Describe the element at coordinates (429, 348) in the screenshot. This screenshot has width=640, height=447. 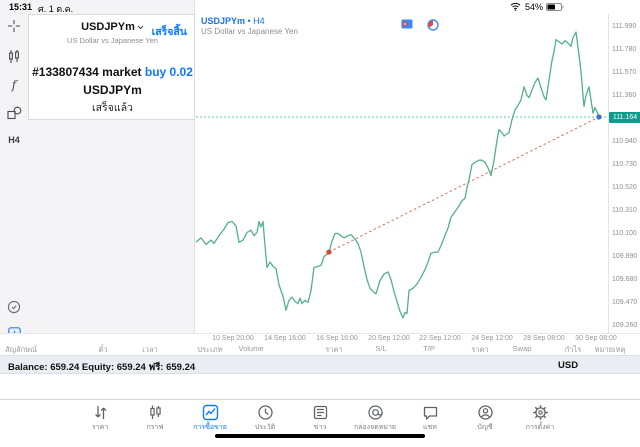
I see `column-header-tp: T/P` at that location.